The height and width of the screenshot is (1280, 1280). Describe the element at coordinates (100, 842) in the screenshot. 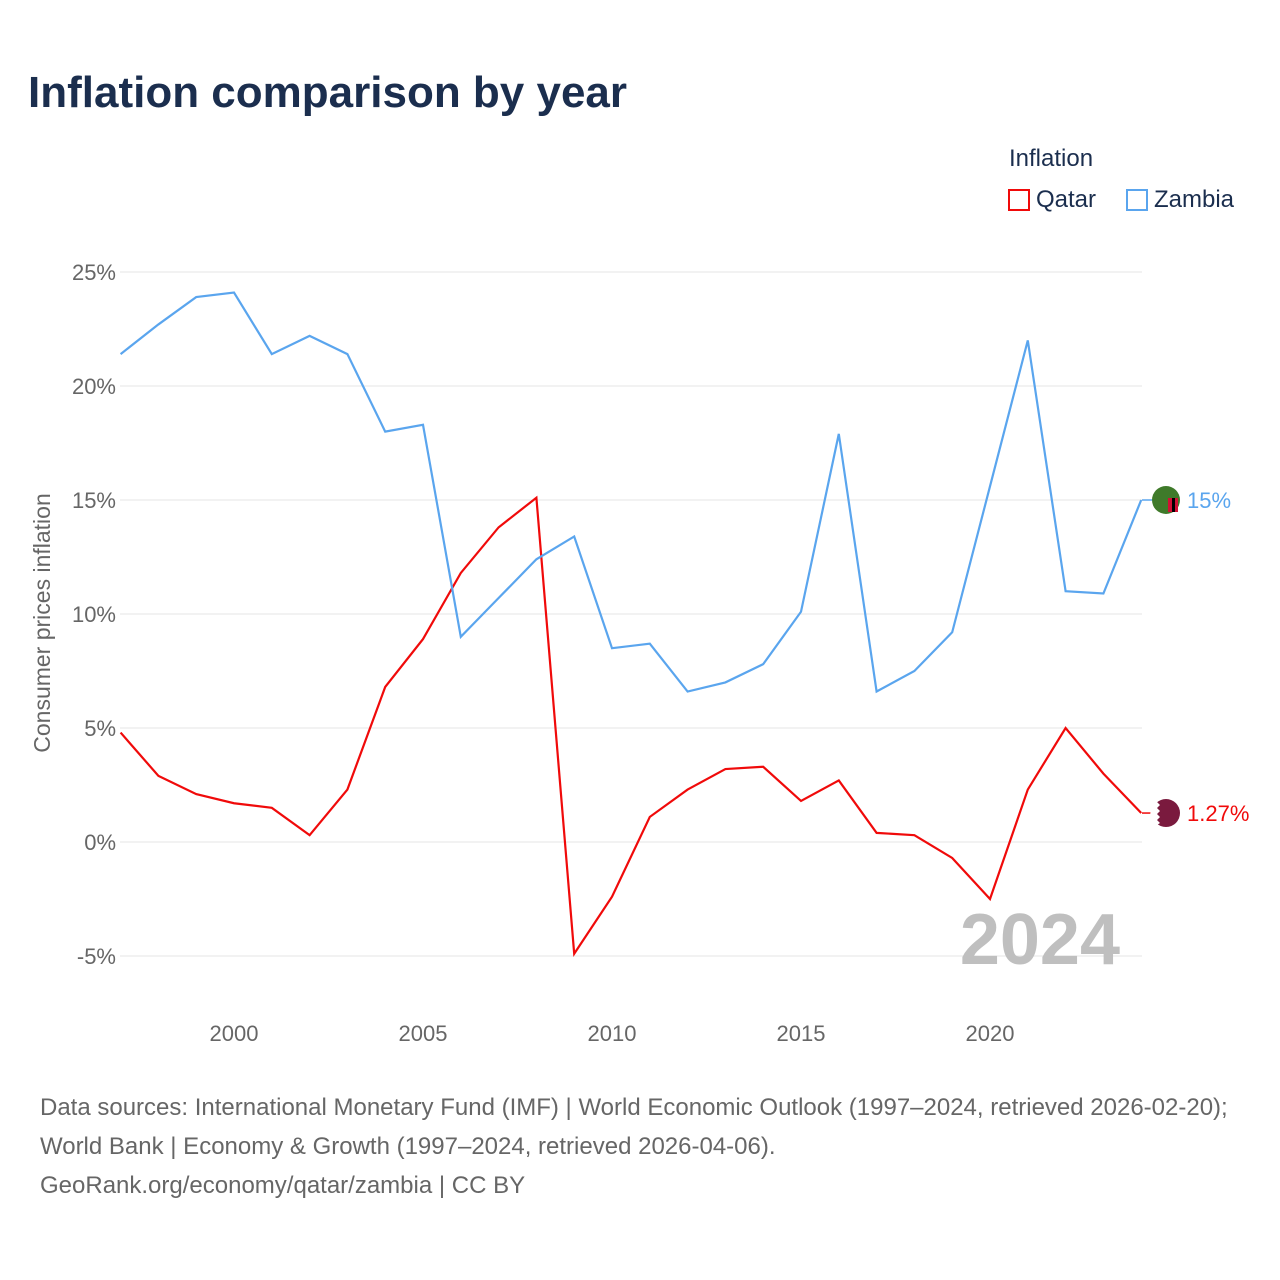

I see `y-tick-label: 0%` at that location.